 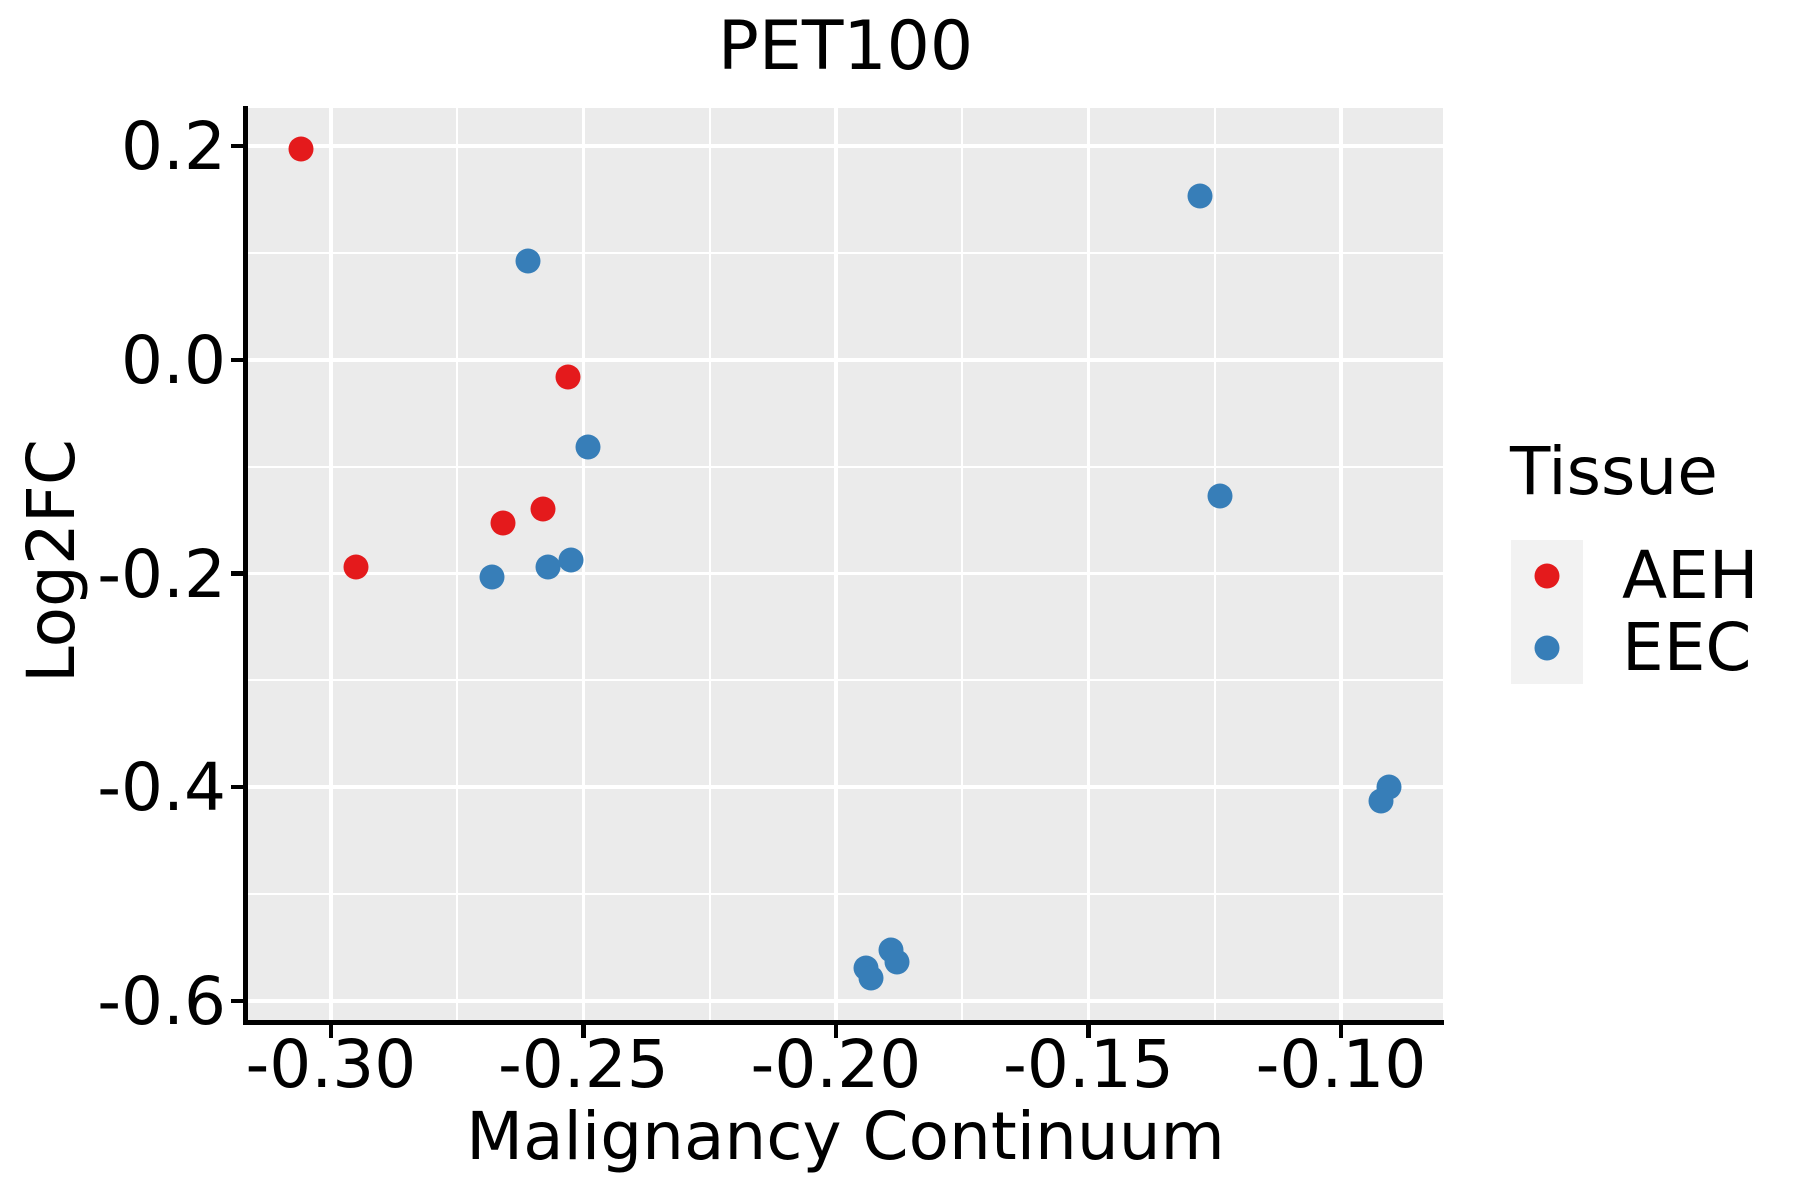 What do you see at coordinates (1687, 647) in the screenshot?
I see `legend-label-eec: EEC` at bounding box center [1687, 647].